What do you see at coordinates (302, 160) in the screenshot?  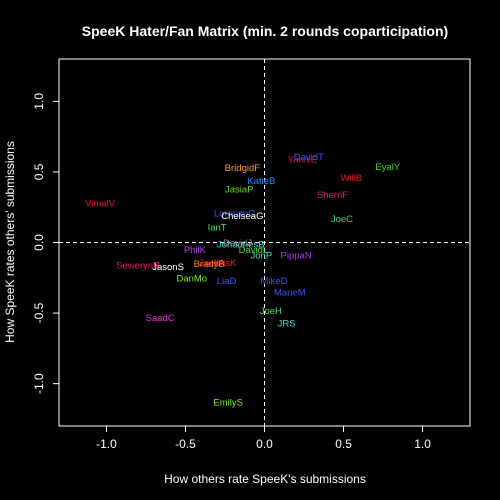 I see `point-label: YanivE` at bounding box center [302, 160].